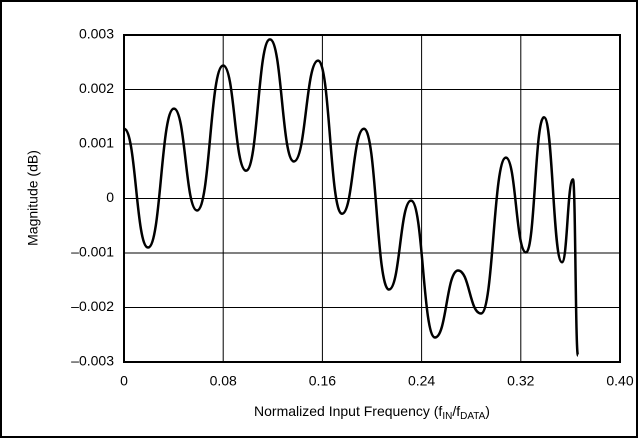 The width and height of the screenshot is (639, 439). What do you see at coordinates (322, 381) in the screenshot?
I see `x-tick-label: 0.16` at bounding box center [322, 381].